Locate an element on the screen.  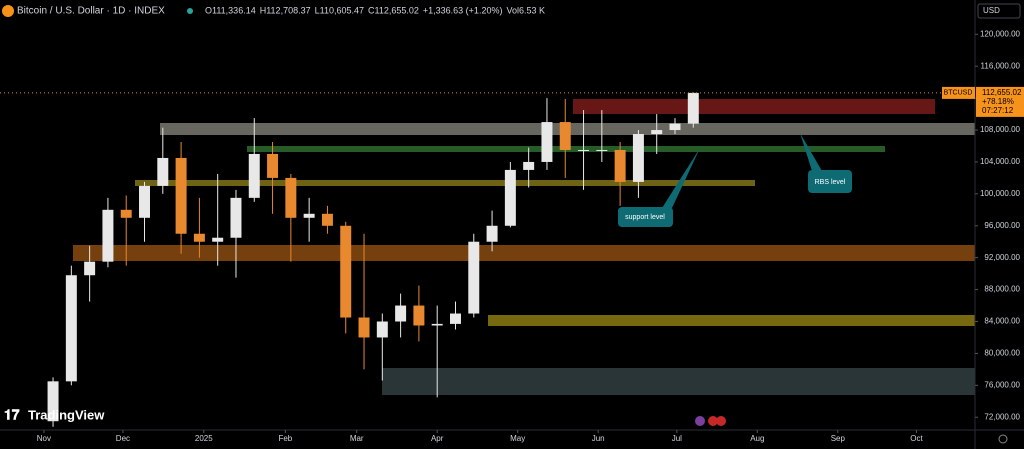
x-tick-label: Apr is located at coordinates (437, 438).